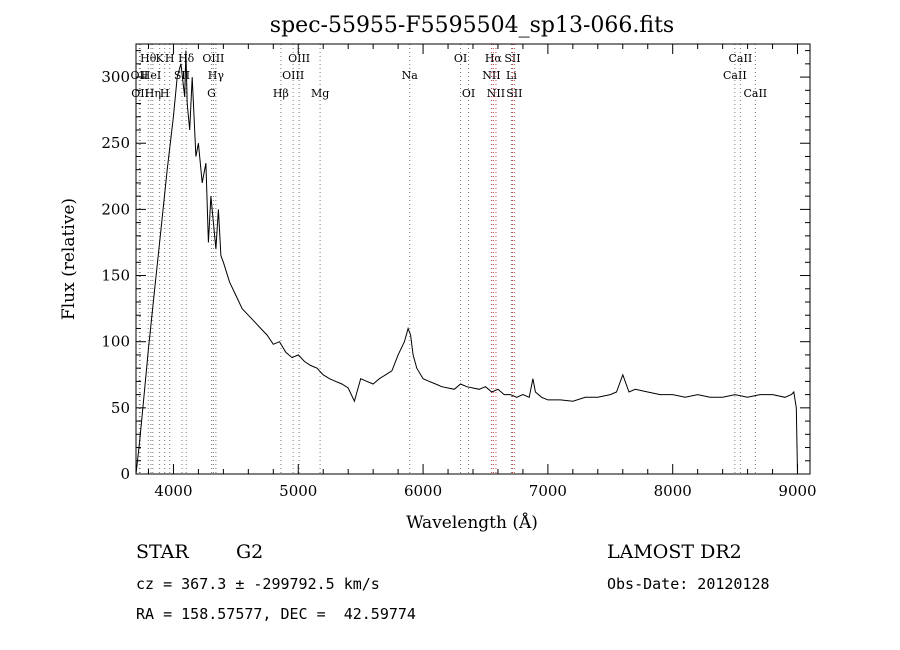  Describe the element at coordinates (281, 93) in the screenshot. I see `line-marker-label: Hβ` at that location.